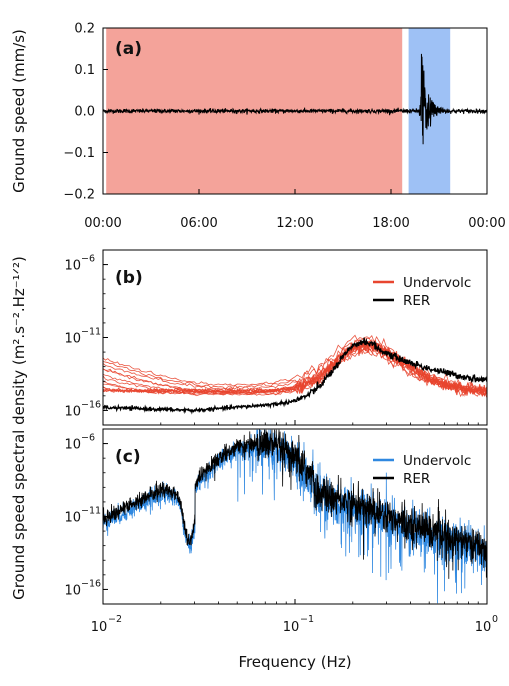 The width and height of the screenshot is (509, 686). Describe the element at coordinates (84, 70) in the screenshot. I see `y-tick-label-a: 0.1` at that location.